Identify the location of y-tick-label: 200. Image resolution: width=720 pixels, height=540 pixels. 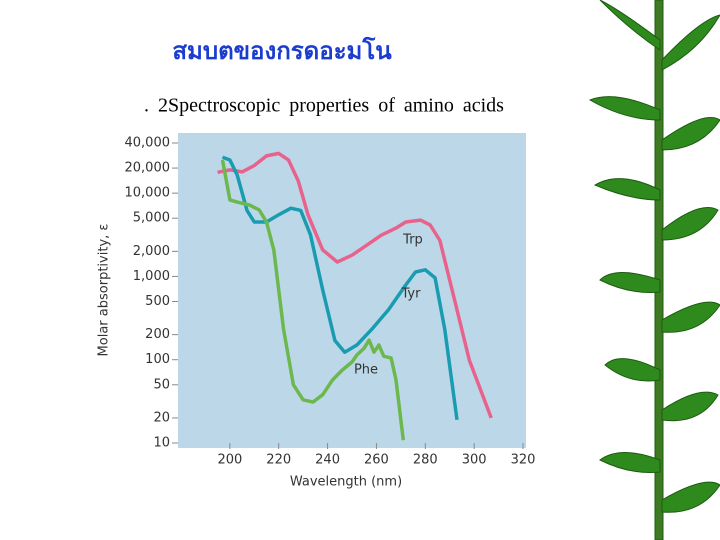
(157, 334).